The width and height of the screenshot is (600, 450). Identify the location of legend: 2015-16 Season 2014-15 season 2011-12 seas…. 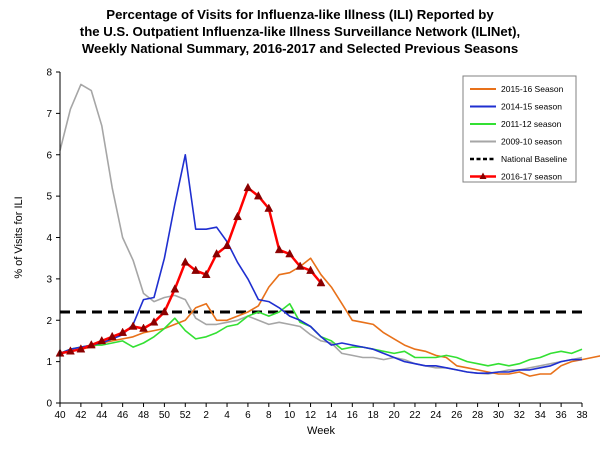
(519, 129).